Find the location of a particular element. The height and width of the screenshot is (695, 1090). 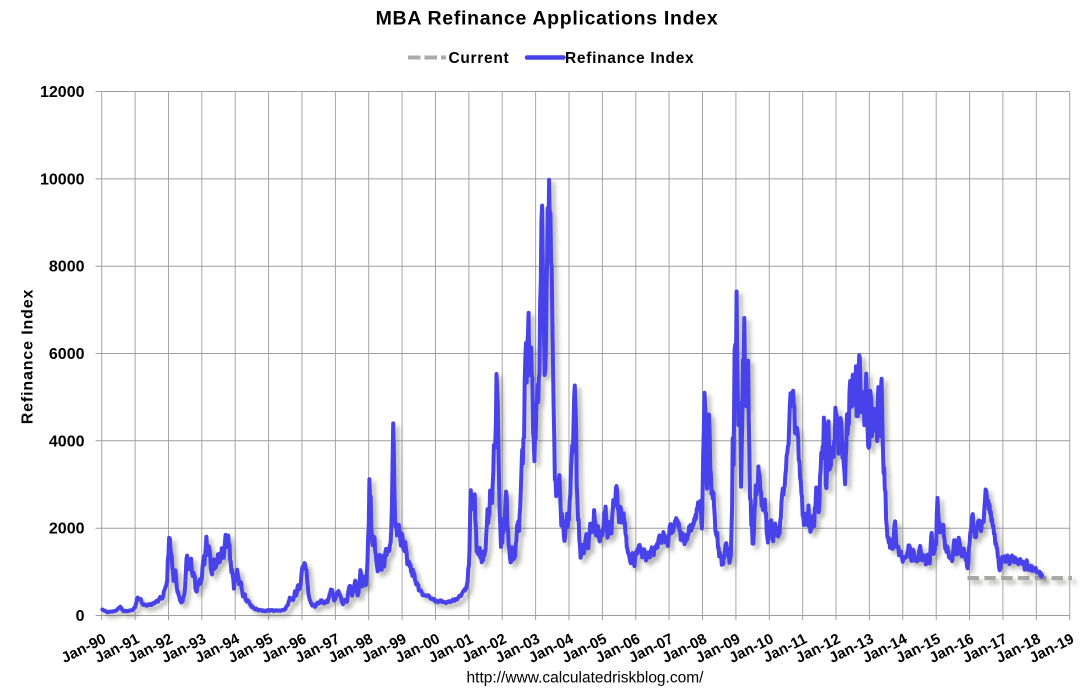

svg-text: 0 is located at coordinates (80, 616).